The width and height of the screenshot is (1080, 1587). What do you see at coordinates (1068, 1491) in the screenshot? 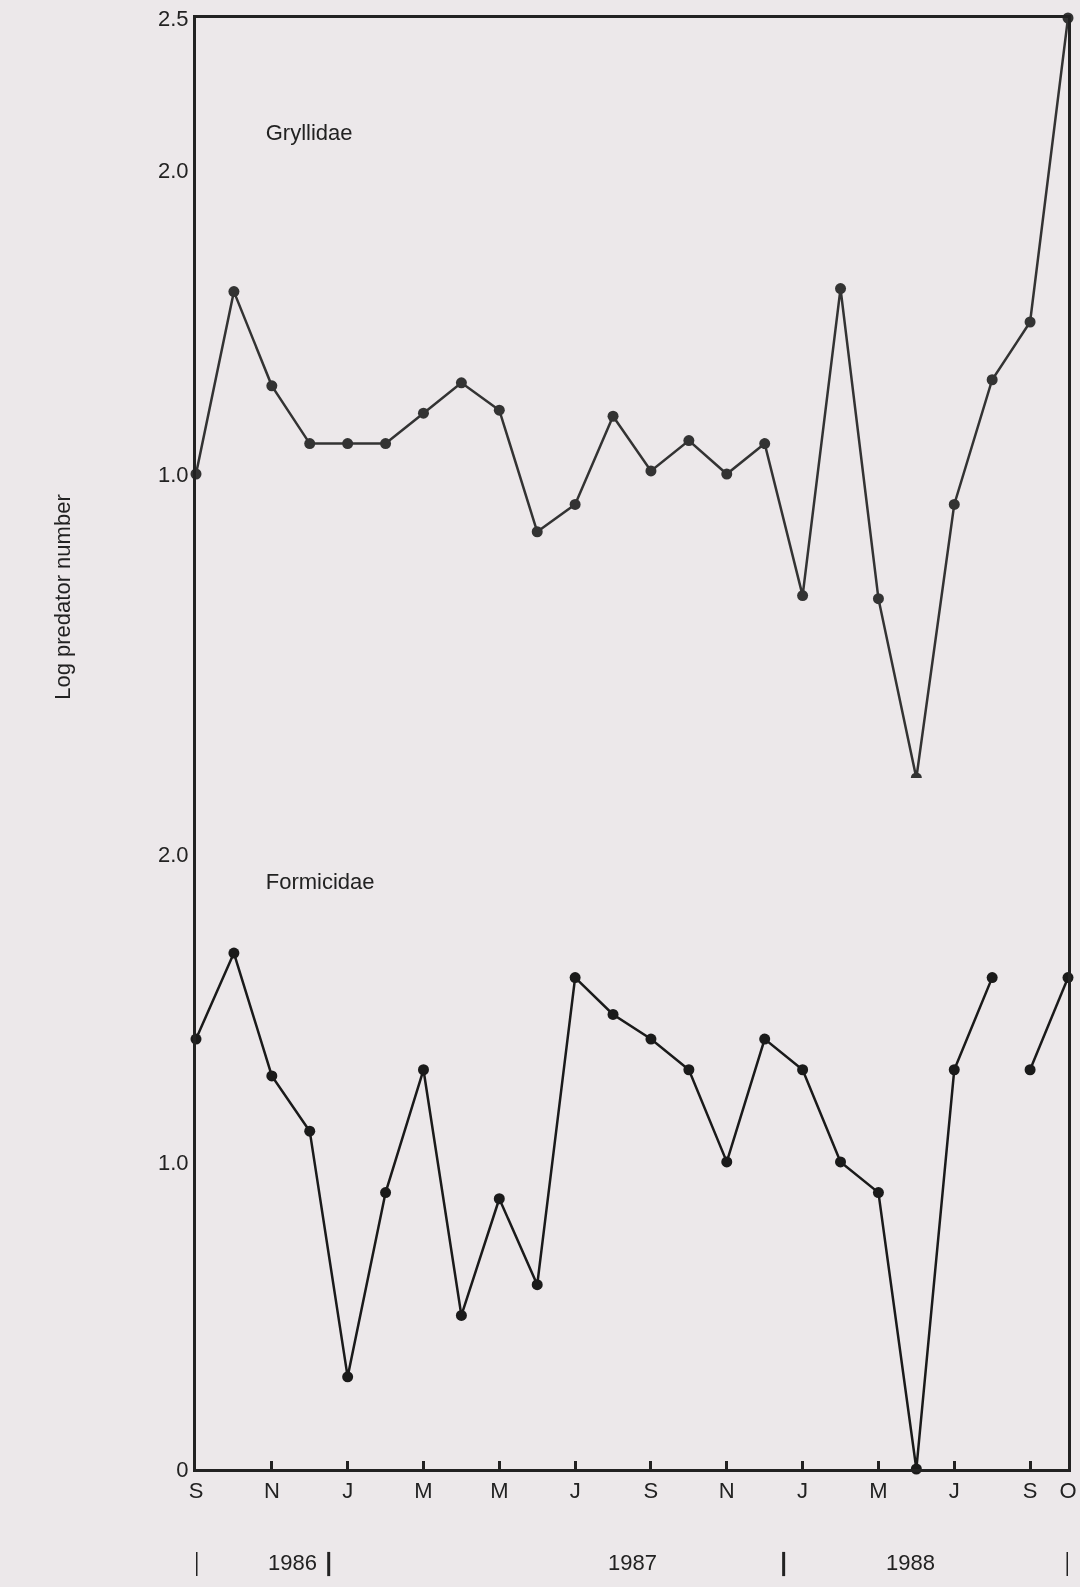
I see `x-tick-label: O` at bounding box center [1068, 1491].